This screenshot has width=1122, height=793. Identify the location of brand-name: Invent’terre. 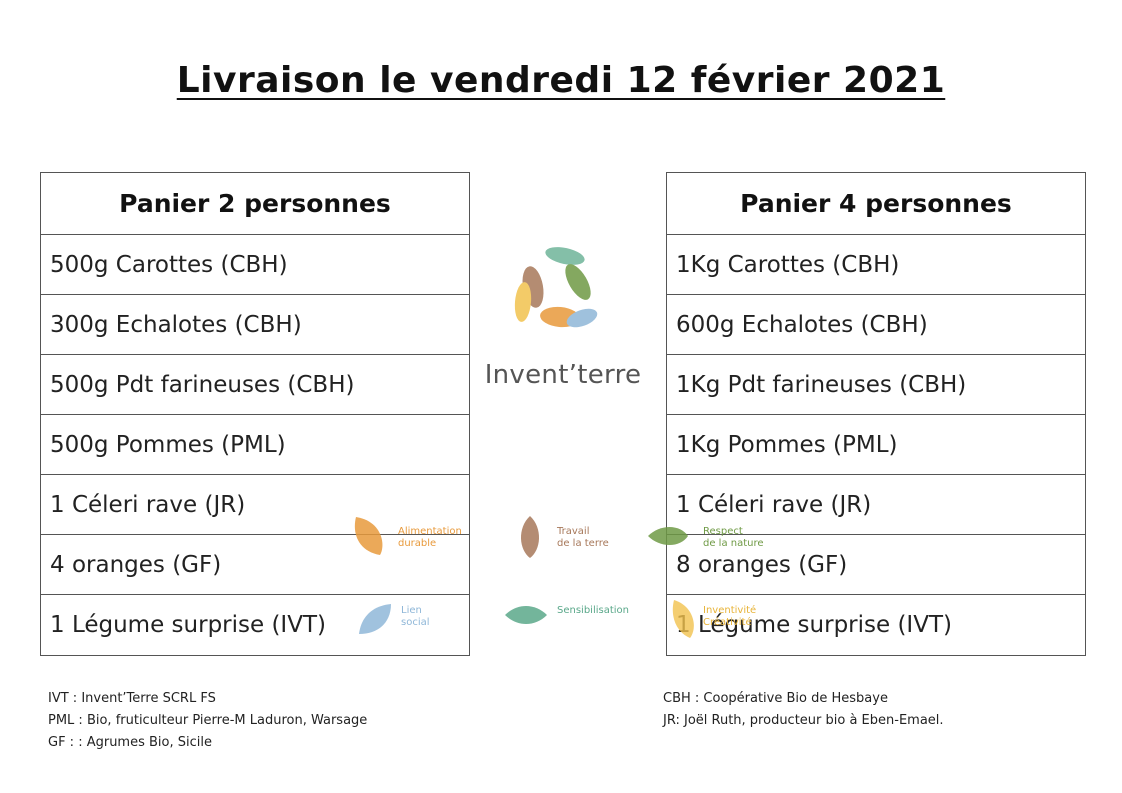
(563, 375).